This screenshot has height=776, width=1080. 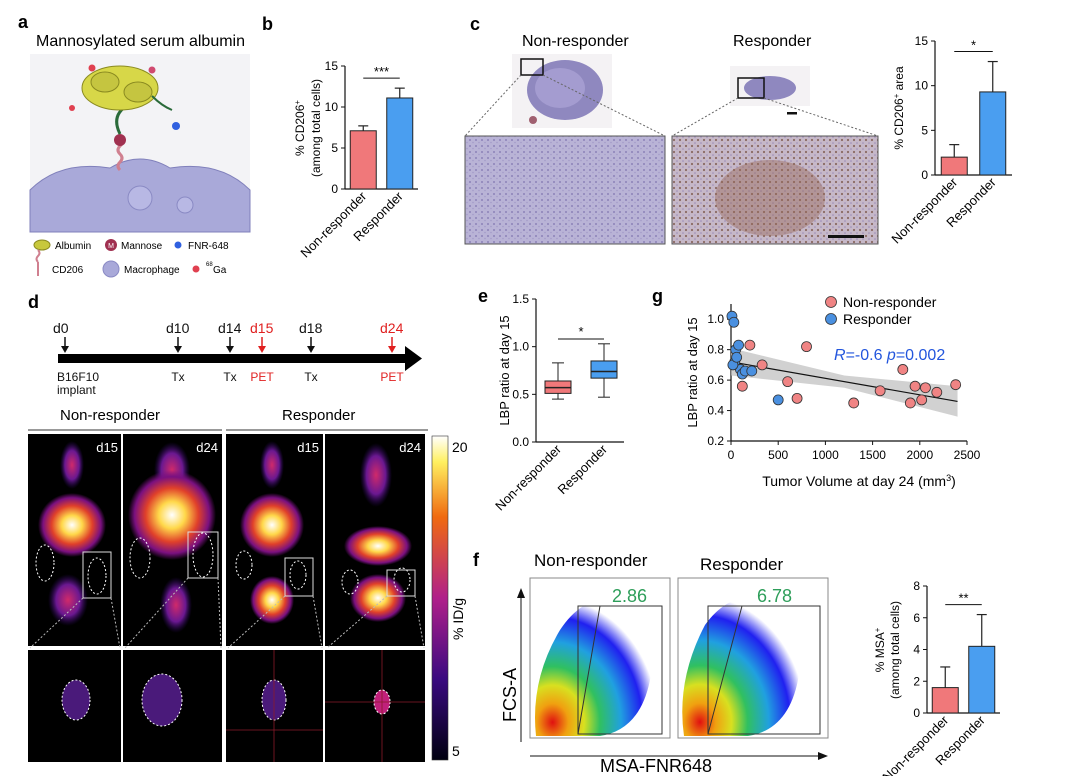 What do you see at coordinates (460, 447) in the screenshot?
I see `colorbar-max: 20` at bounding box center [460, 447].